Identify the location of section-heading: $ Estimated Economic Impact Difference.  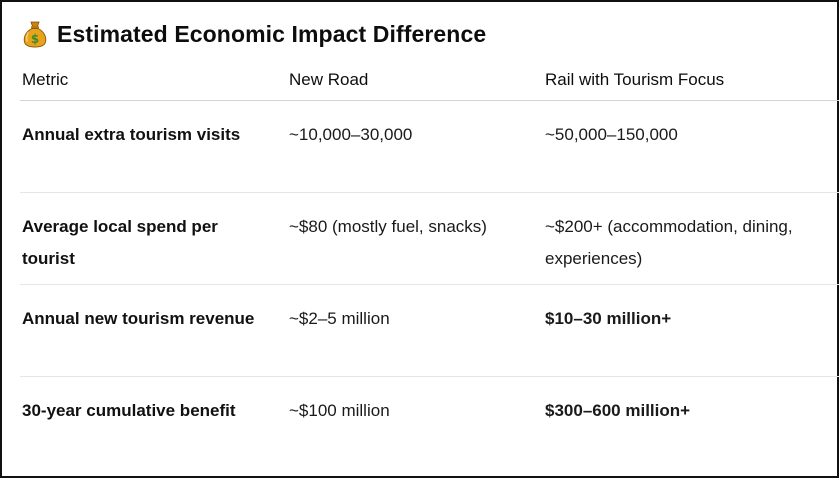
(254, 34).